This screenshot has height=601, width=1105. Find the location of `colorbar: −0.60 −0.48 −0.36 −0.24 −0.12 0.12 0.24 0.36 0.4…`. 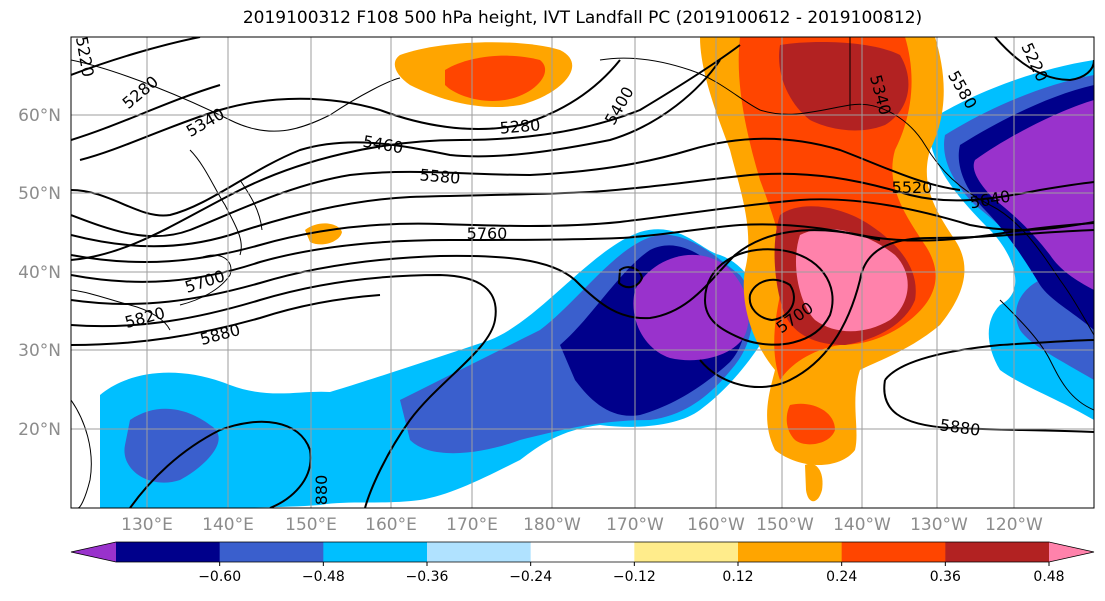

colorbar: −0.60 −0.48 −0.36 −0.24 −0.12 0.12 0.24 0.36 0.4… is located at coordinates (582, 563).